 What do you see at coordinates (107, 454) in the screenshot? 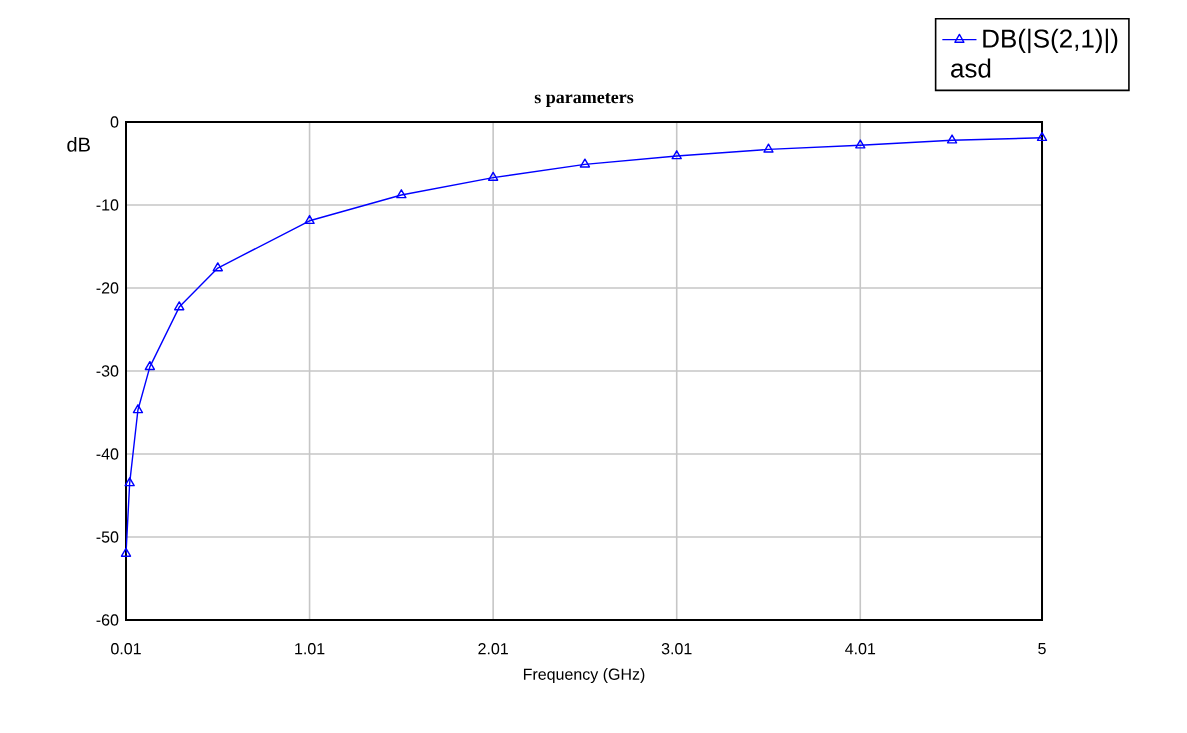
I see `y-tick-label: -40` at bounding box center [107, 454].